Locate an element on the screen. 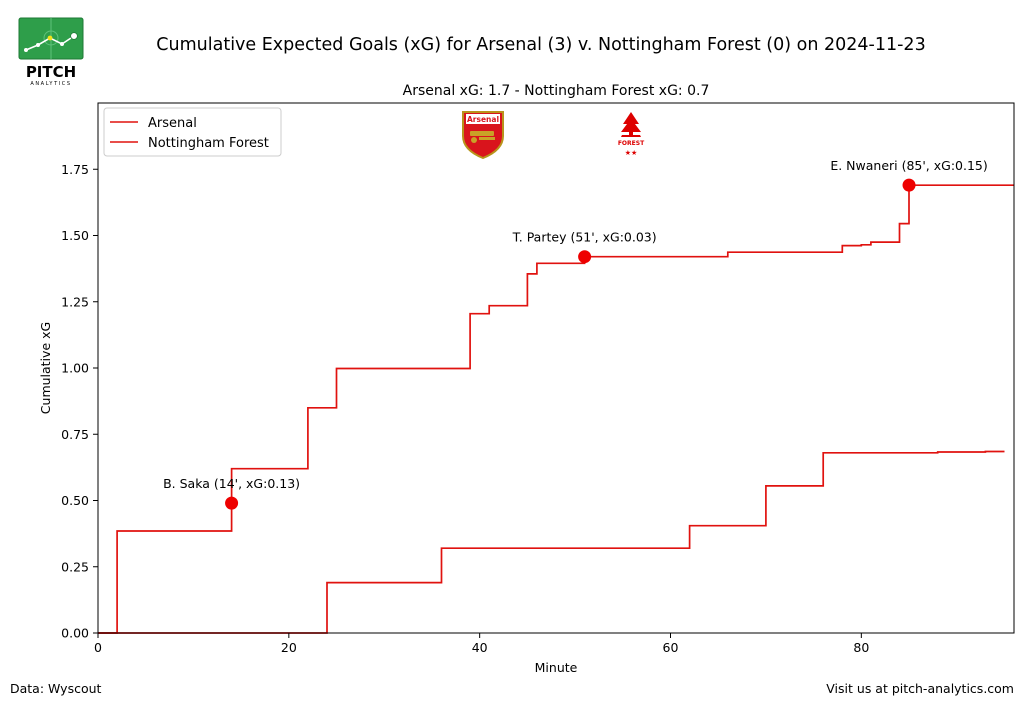 The height and width of the screenshot is (705, 1024). x-tick-label: 80 is located at coordinates (861, 647).